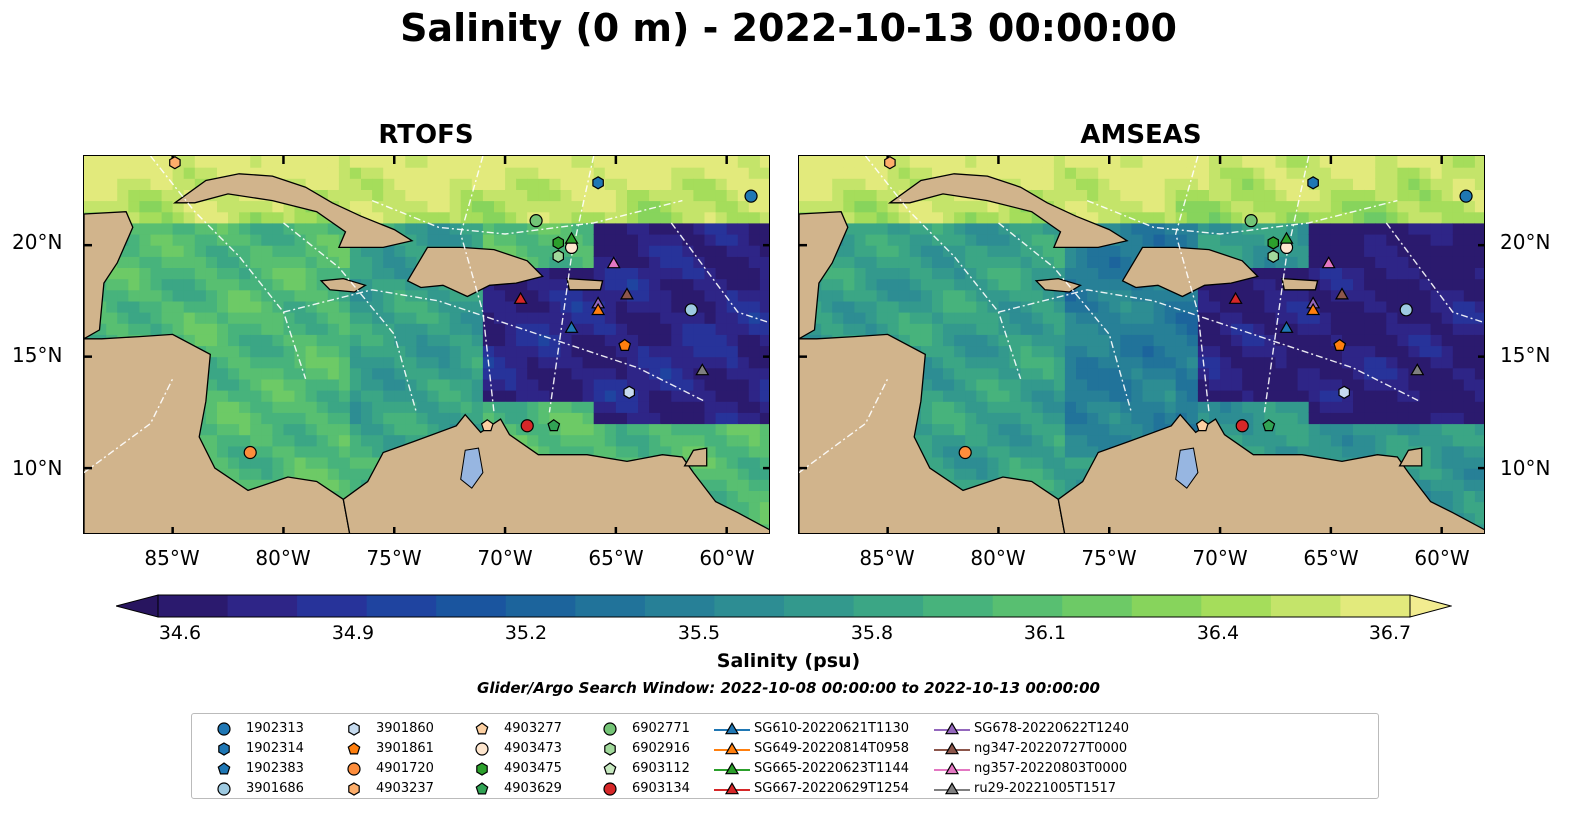  What do you see at coordinates (1525, 242) in the screenshot?
I see `lat-label-20n-right: 20°N` at bounding box center [1525, 242].